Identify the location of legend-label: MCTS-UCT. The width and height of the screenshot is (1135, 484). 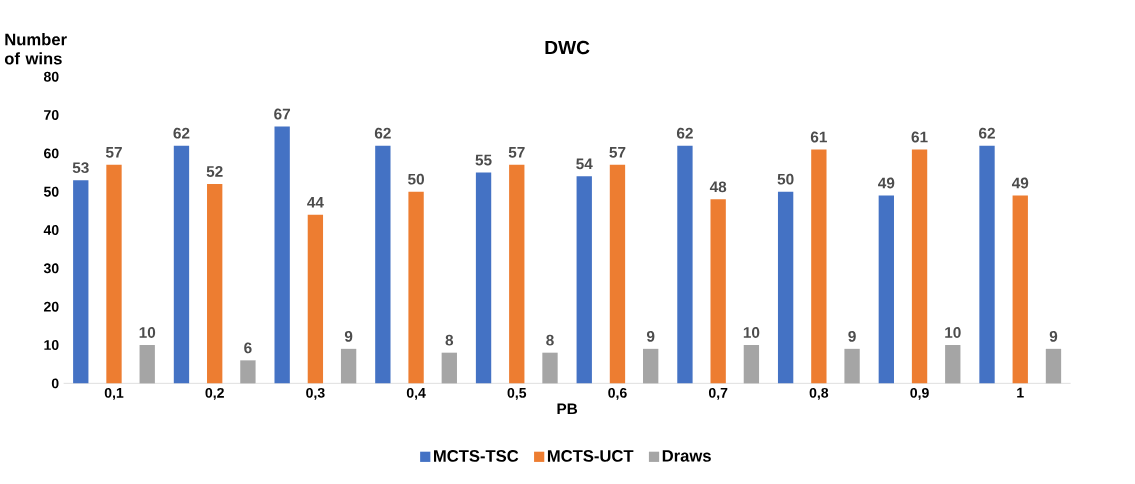
(590, 455).